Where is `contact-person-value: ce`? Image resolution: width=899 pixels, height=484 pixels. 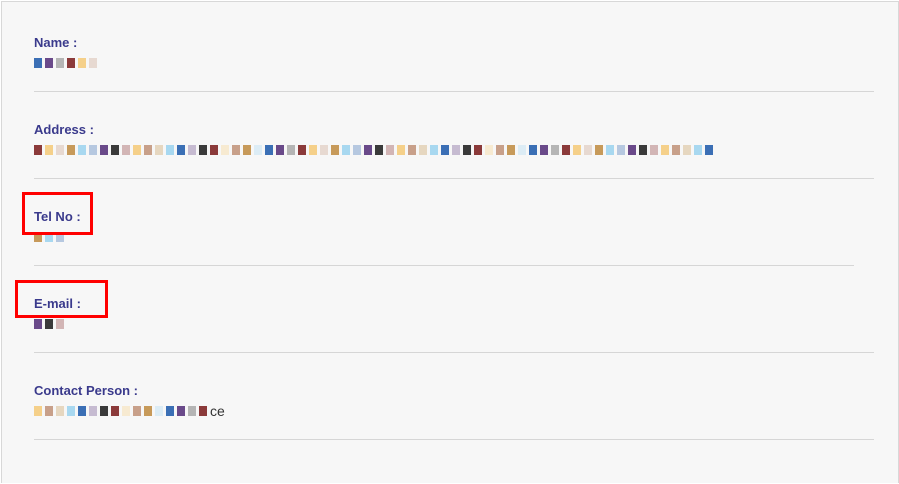 contact-person-value: ce is located at coordinates (129, 411).